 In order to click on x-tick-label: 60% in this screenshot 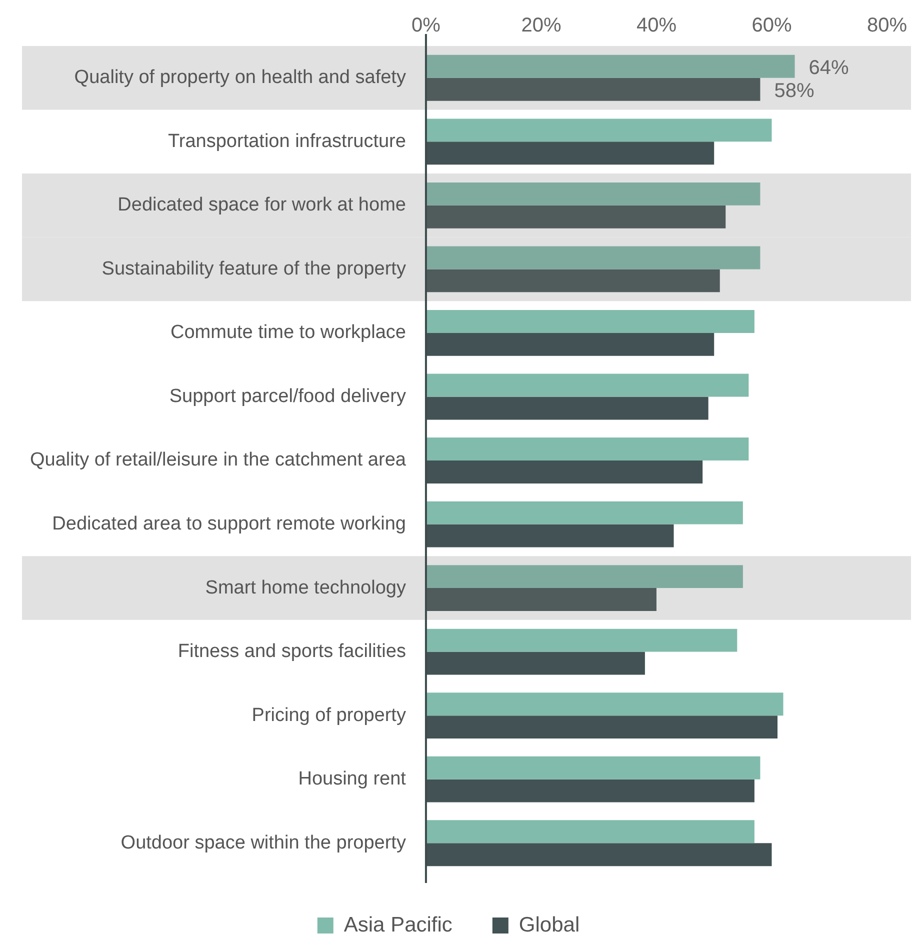, I will do `click(772, 25)`.